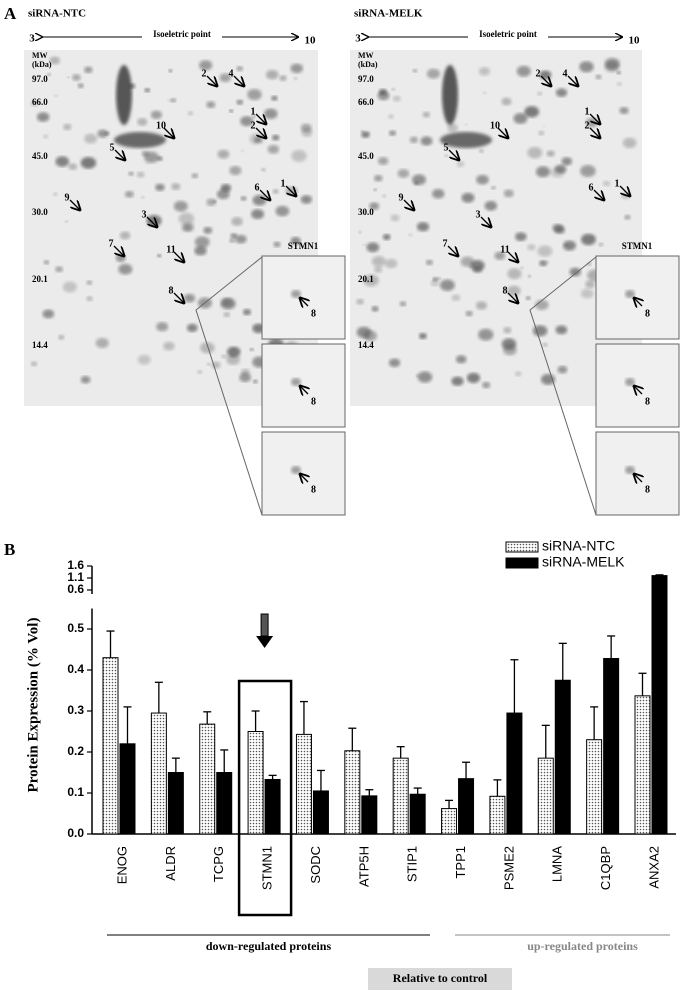 The height and width of the screenshot is (992, 682). I want to click on spot-label: 5, so click(112, 147).